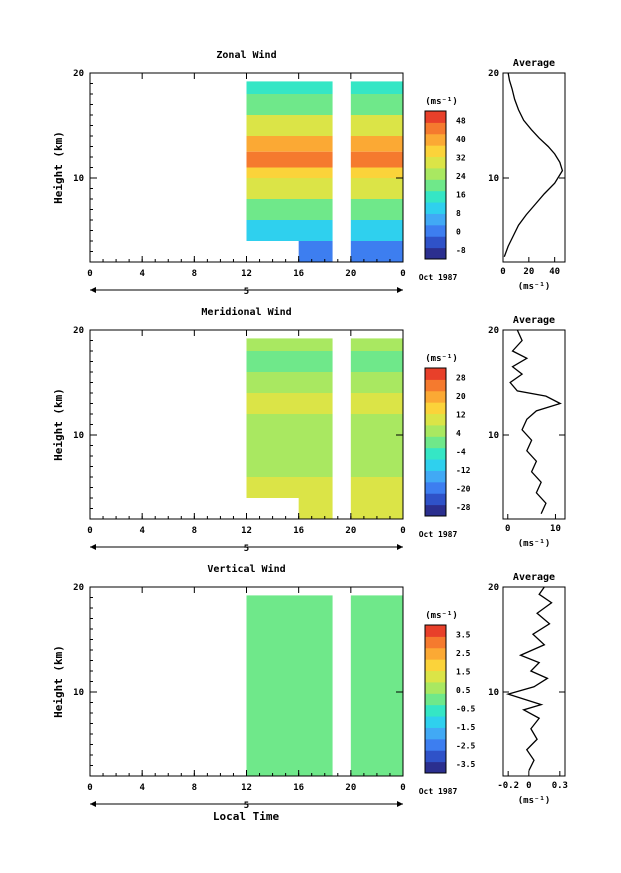 This screenshot has width=621, height=873. I want to click on colorbar-tick-label: 28, so click(461, 377).